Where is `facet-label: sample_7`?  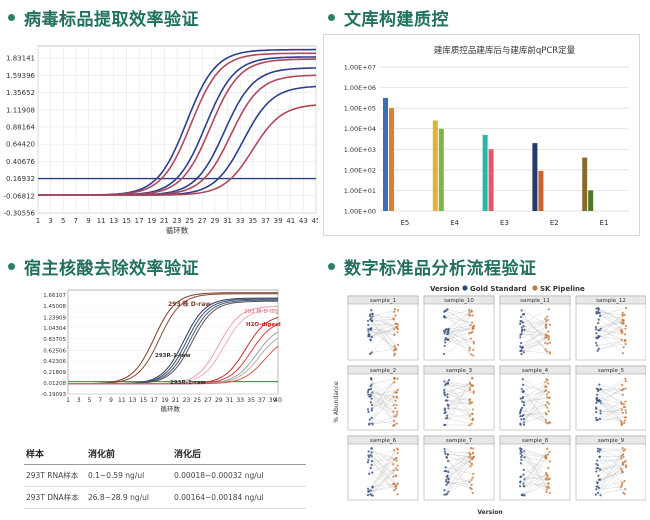 facet-label: sample_7 is located at coordinates (459, 441).